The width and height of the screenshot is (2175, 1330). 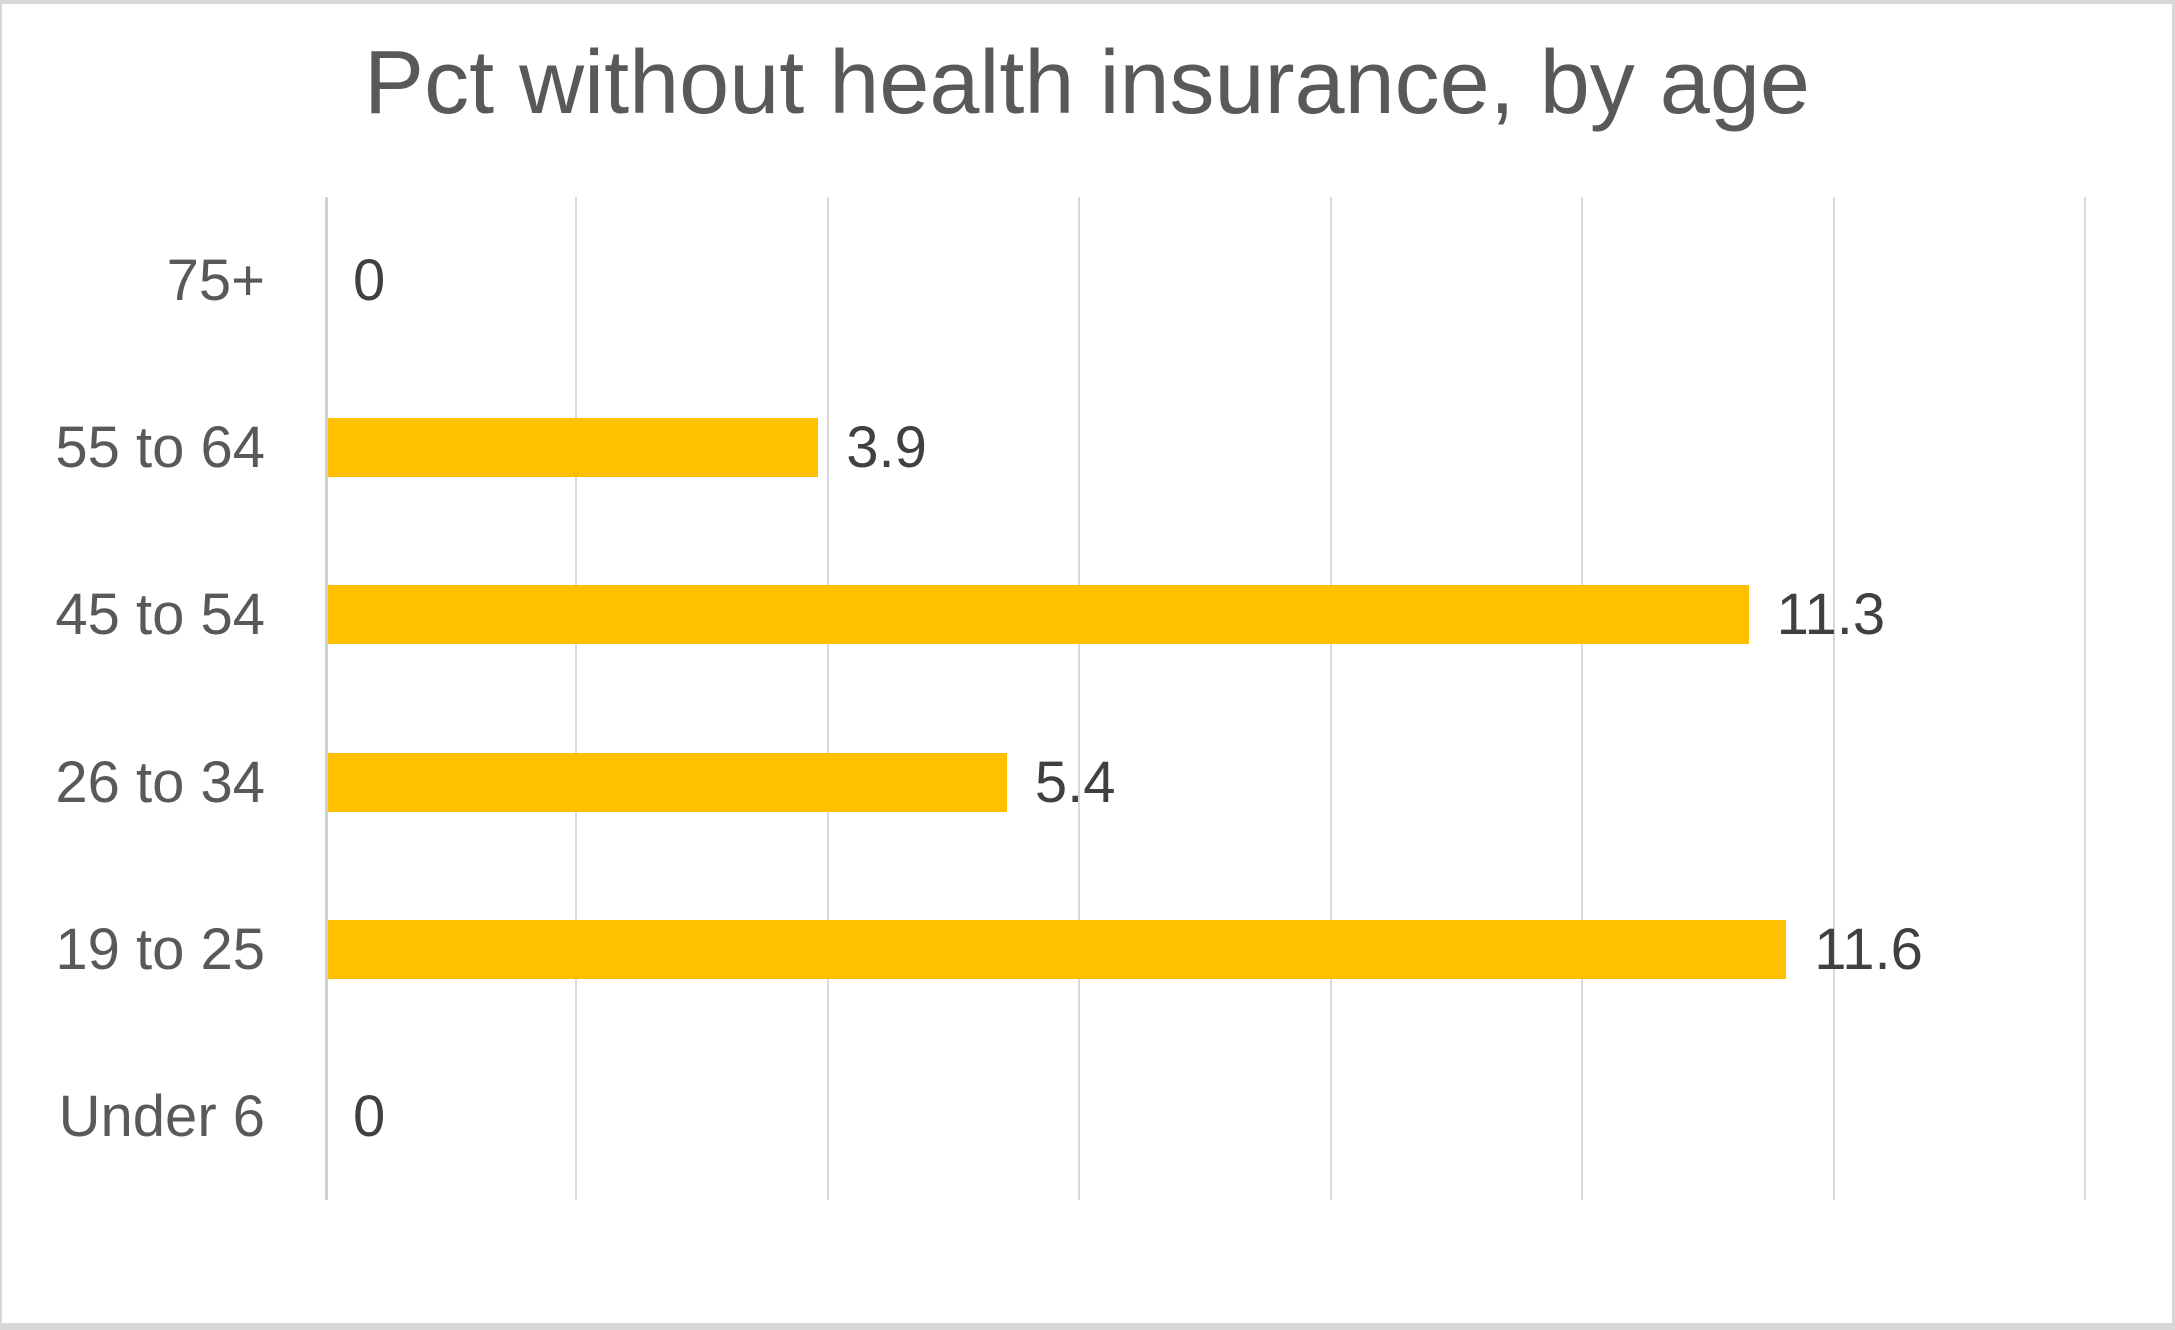 What do you see at coordinates (215, 281) in the screenshot?
I see `category-label: 75+` at bounding box center [215, 281].